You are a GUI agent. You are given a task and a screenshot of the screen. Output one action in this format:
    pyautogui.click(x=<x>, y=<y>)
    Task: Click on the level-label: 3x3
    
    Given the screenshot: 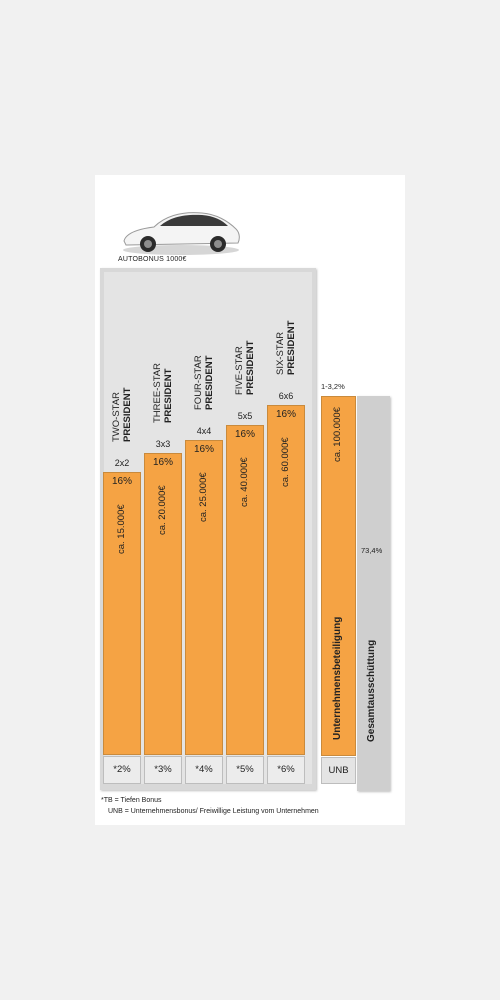 What is the action you would take?
    pyautogui.click(x=163, y=444)
    